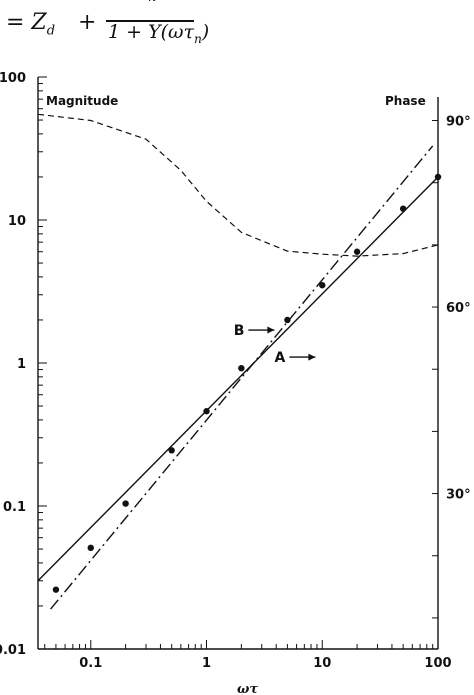  Describe the element at coordinates (150, 21) in the screenshot. I see `formula-fraction-bar` at that location.